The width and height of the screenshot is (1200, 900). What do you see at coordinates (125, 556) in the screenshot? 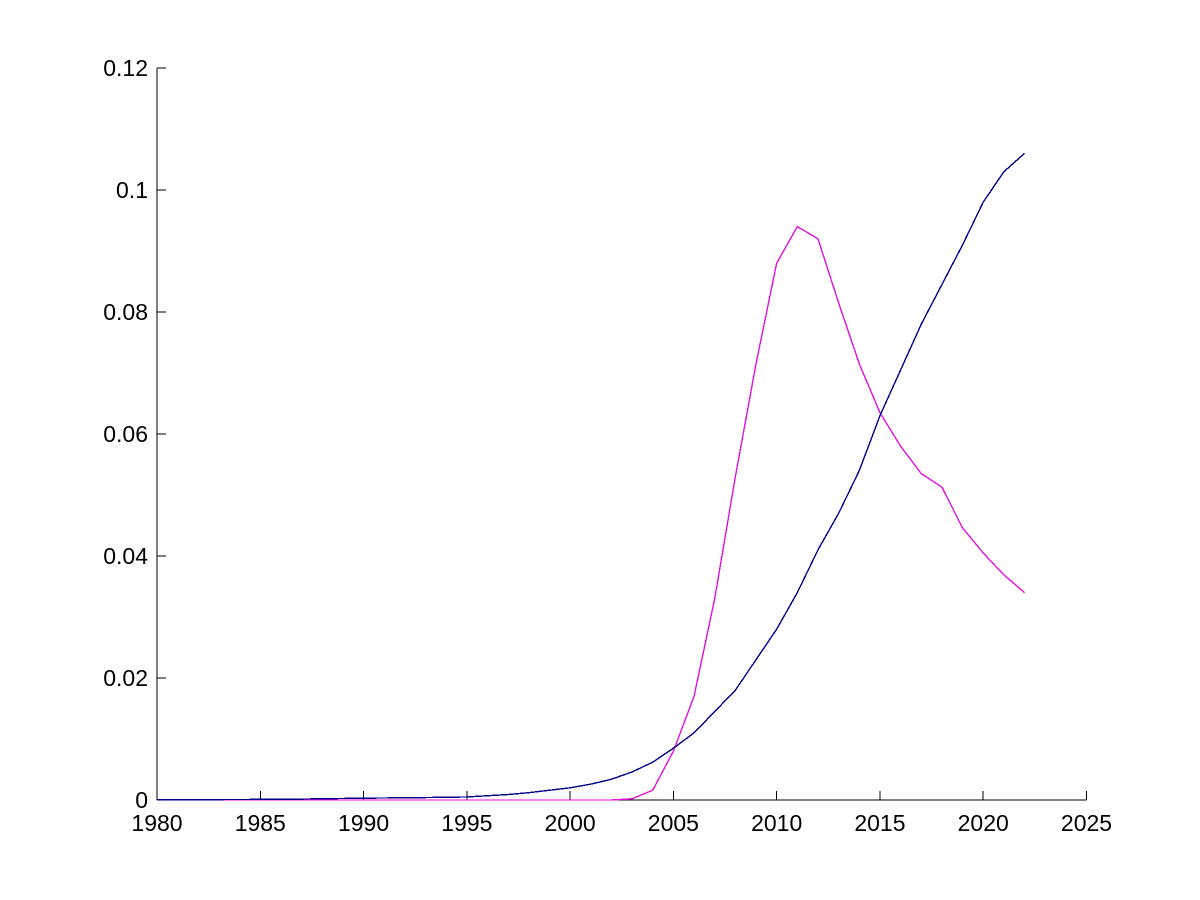
I see `y-tick-label: 0.04` at bounding box center [125, 556].